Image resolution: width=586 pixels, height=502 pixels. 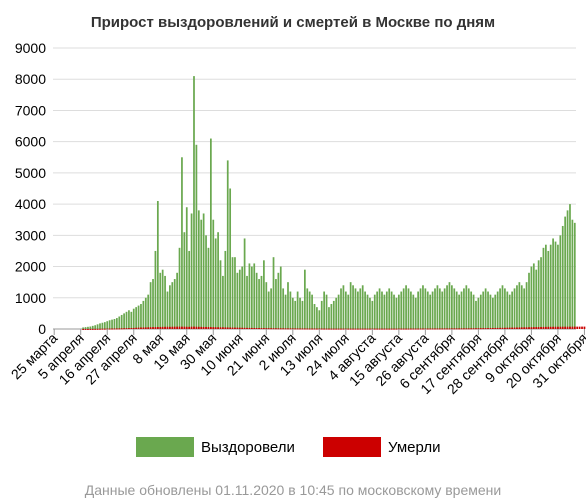 What do you see at coordinates (352, 447) in the screenshot?
I see `legend-swatch-deaths` at bounding box center [352, 447].